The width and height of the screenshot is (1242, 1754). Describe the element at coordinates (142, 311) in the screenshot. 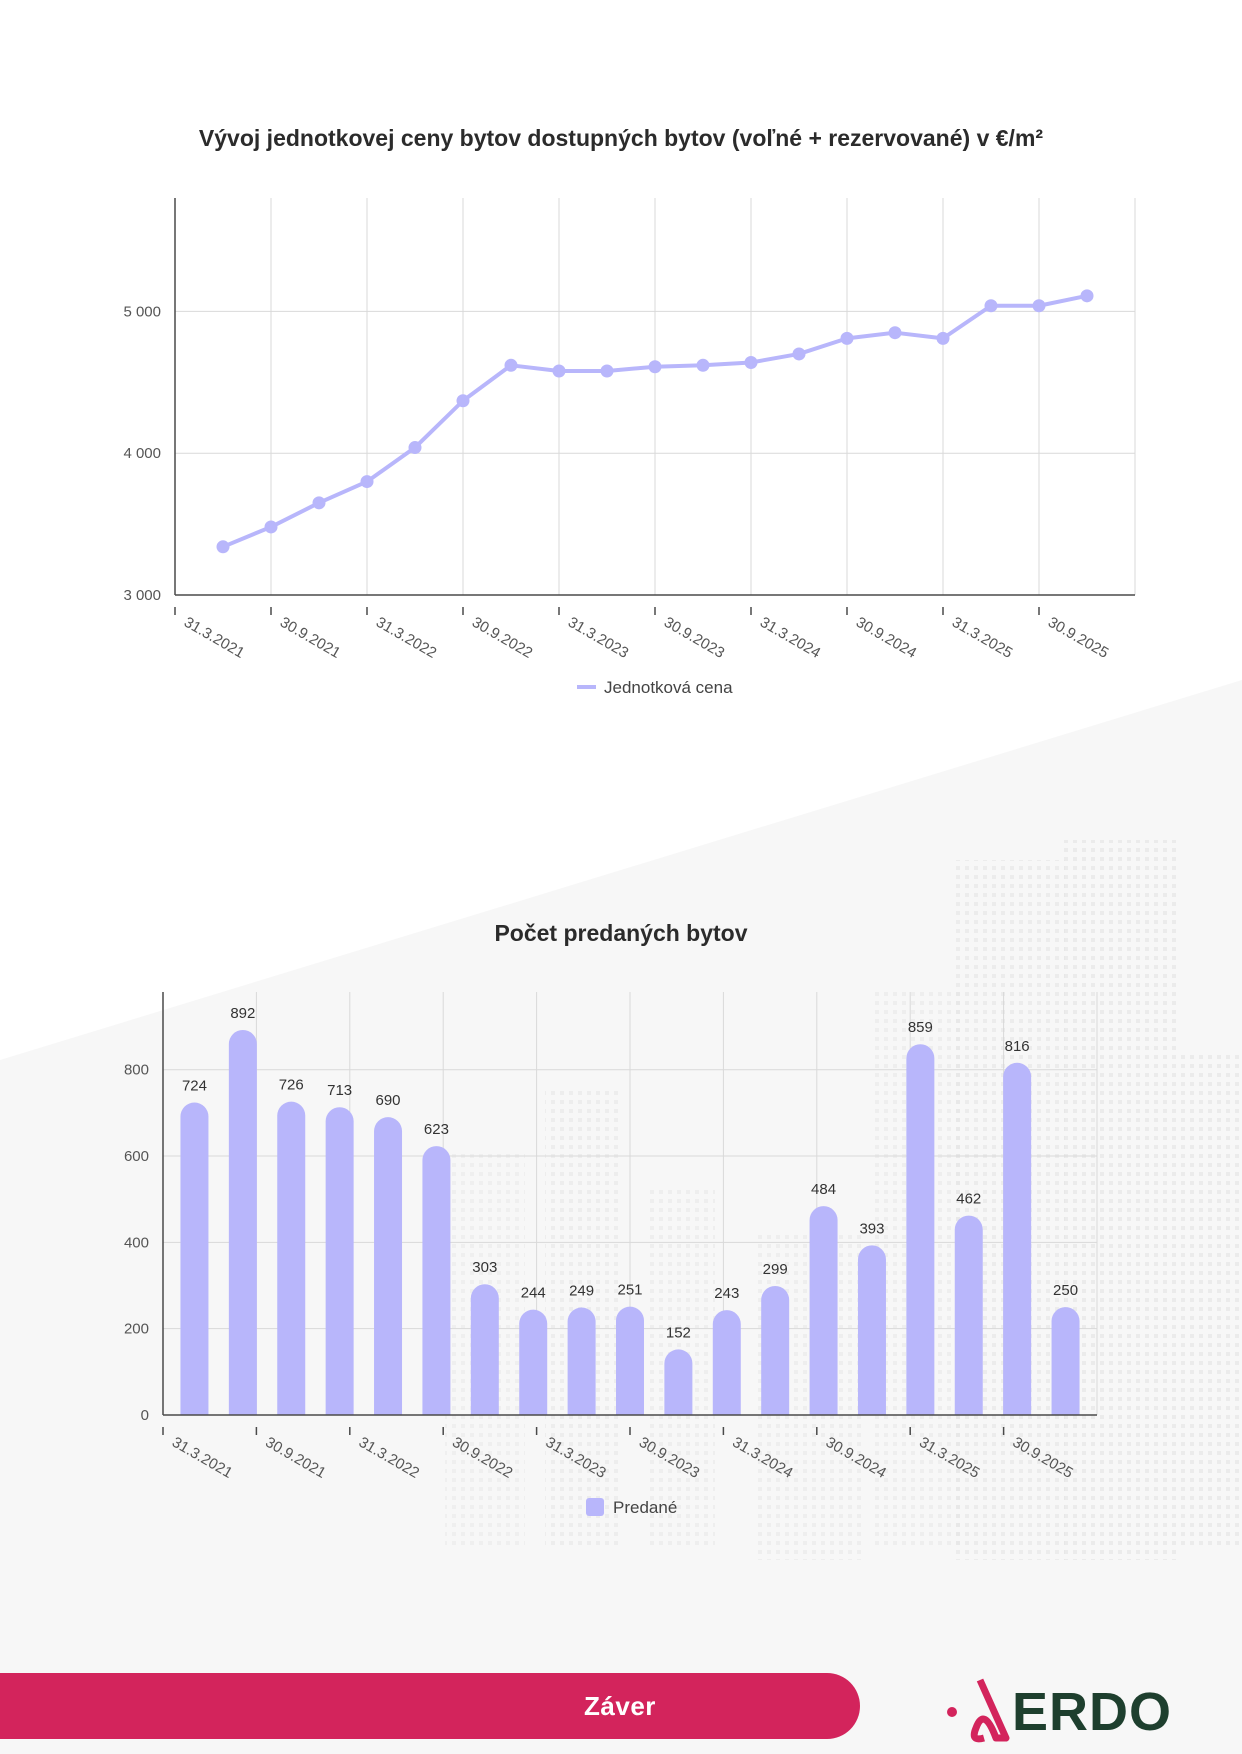

I see `line-y-tick-label: 5 000` at that location.